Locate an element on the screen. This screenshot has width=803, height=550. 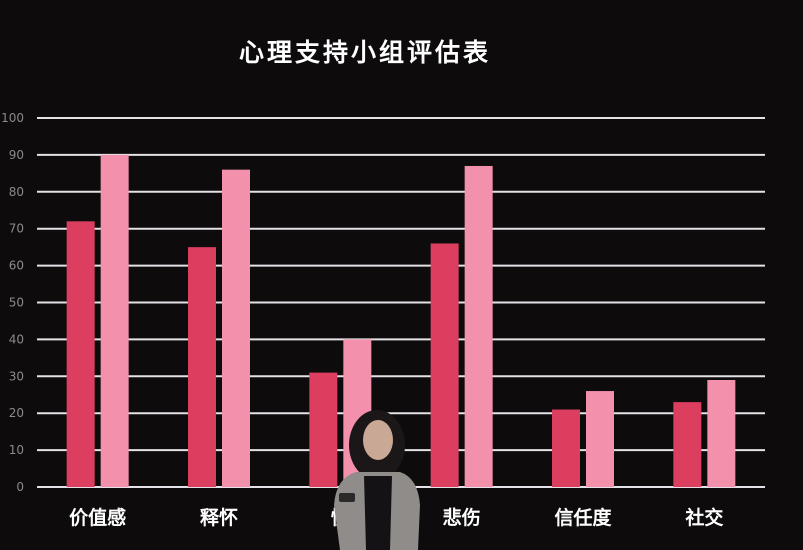
x-category-label: 信任度 is located at coordinates (583, 517).